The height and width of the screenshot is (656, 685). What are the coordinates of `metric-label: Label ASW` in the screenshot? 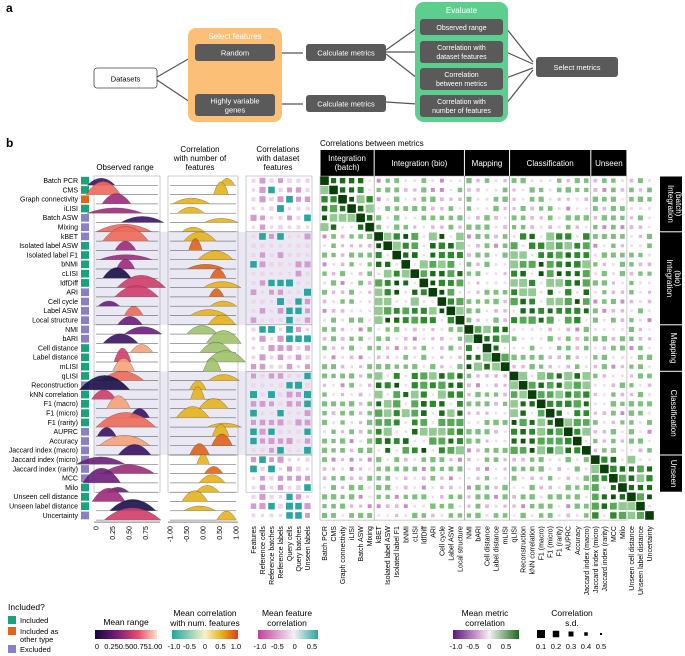 It's located at (60, 311).